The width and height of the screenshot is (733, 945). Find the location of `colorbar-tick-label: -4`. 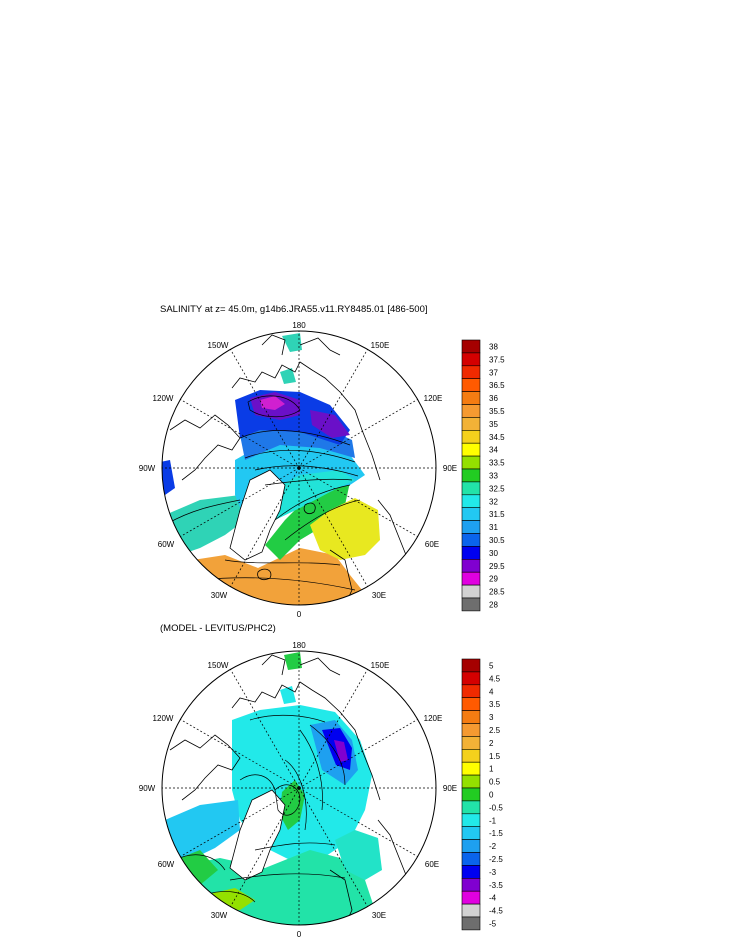

colorbar-tick-label: -4 is located at coordinates (493, 898).